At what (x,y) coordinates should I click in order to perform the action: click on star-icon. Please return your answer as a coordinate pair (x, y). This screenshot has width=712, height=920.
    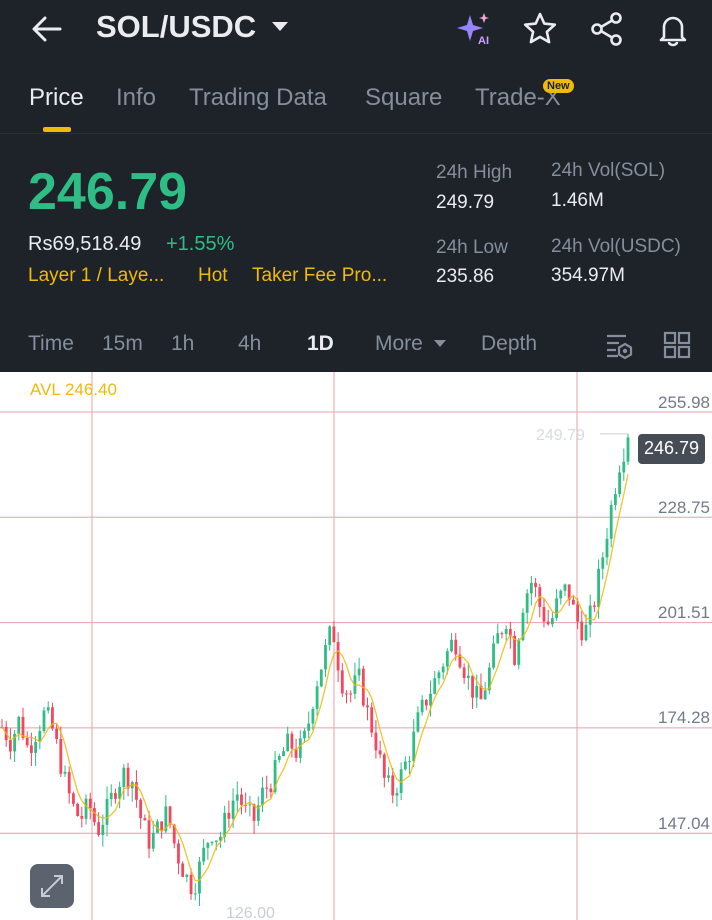
    Looking at the image, I should click on (540, 29).